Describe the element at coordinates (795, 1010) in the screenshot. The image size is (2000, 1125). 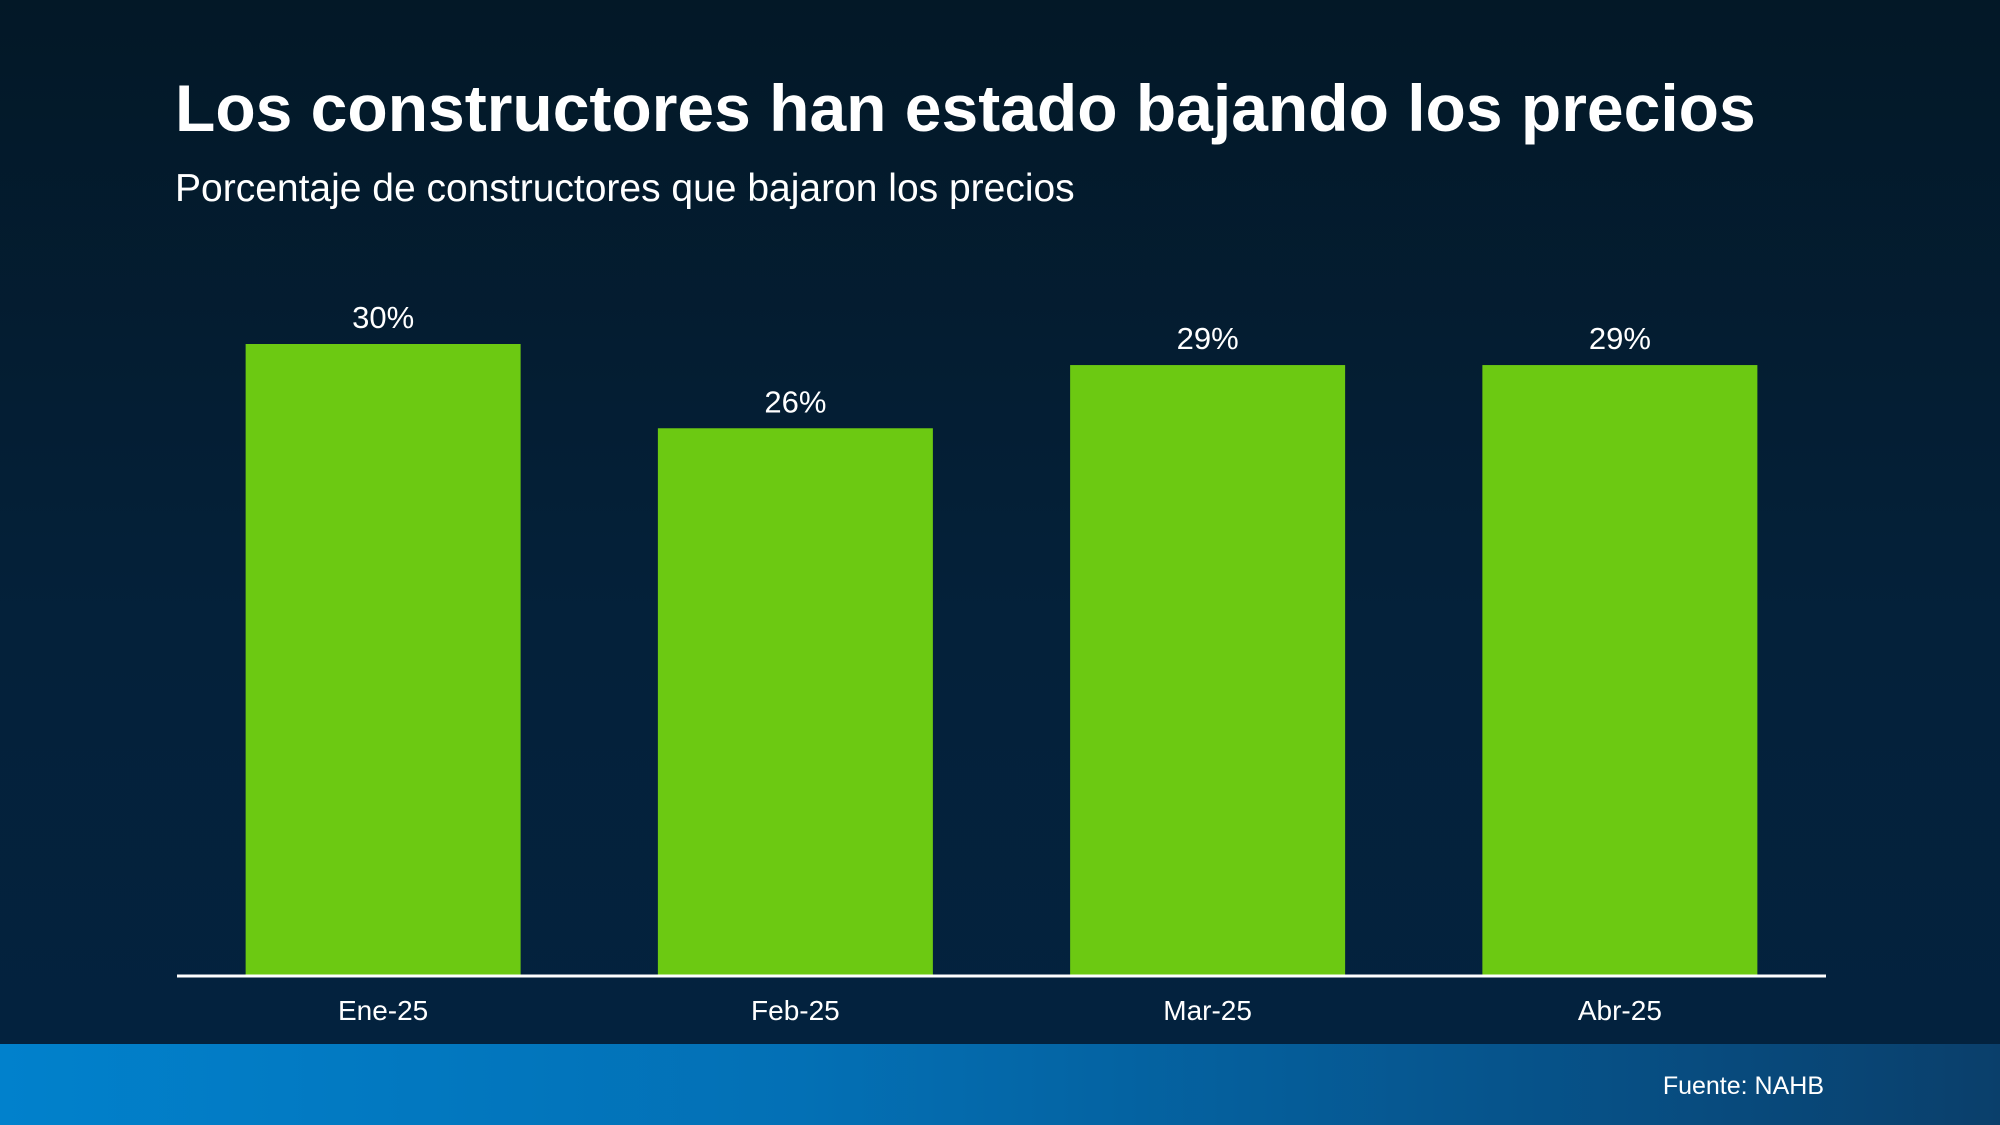
I see `x-tick-label-feb-25: Feb-25` at that location.